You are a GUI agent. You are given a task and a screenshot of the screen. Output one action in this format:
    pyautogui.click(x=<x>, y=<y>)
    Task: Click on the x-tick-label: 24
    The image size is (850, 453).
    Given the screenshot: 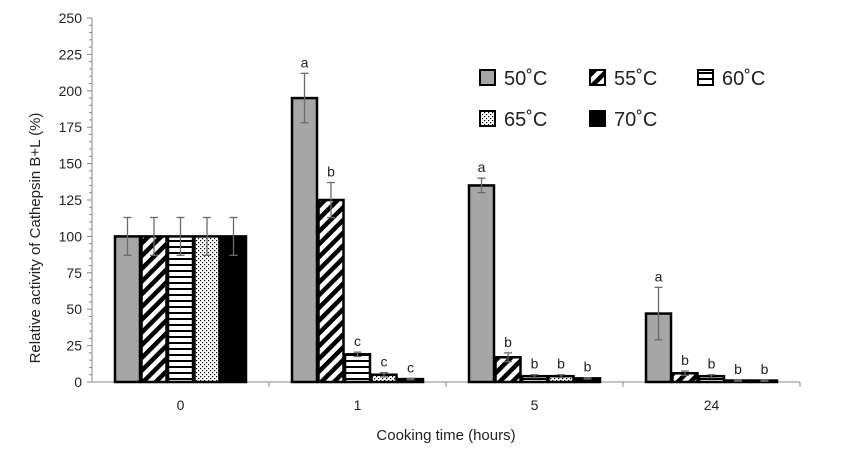 What is the action you would take?
    pyautogui.click(x=712, y=405)
    